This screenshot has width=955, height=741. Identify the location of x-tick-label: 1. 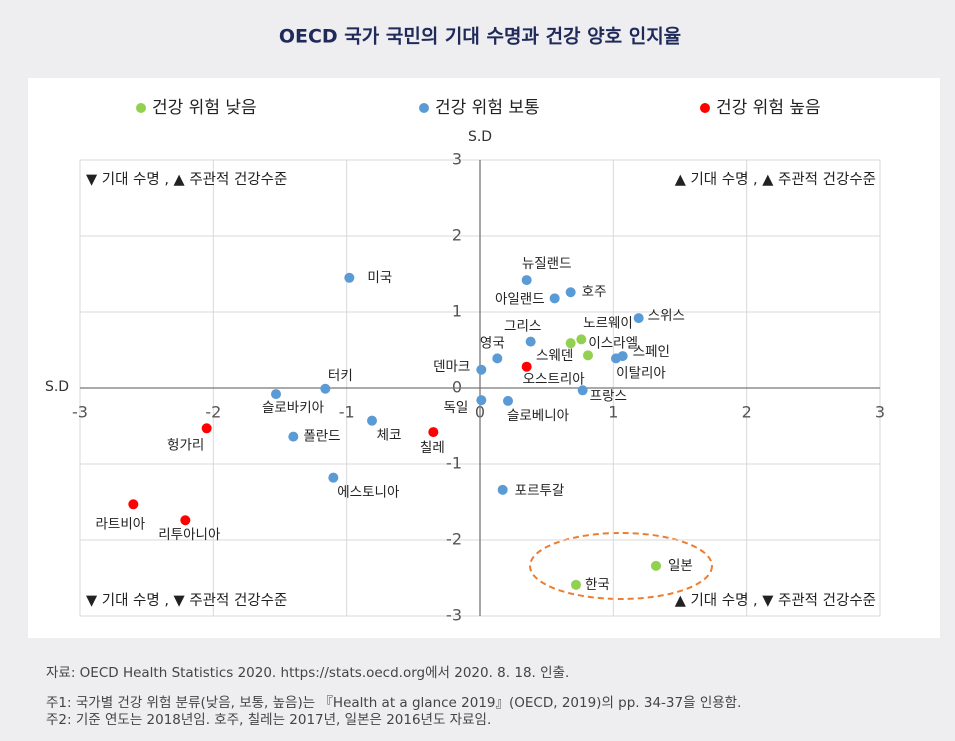
(613, 412).